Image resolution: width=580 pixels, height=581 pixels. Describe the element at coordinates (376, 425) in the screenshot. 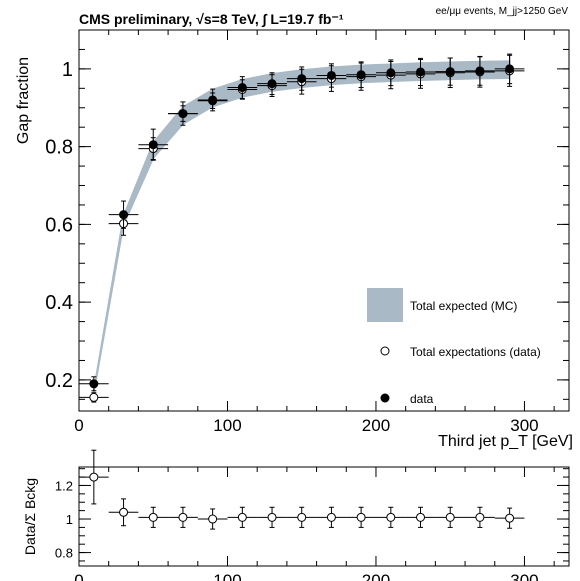

I see `top-x-tick-label: 200` at that location.